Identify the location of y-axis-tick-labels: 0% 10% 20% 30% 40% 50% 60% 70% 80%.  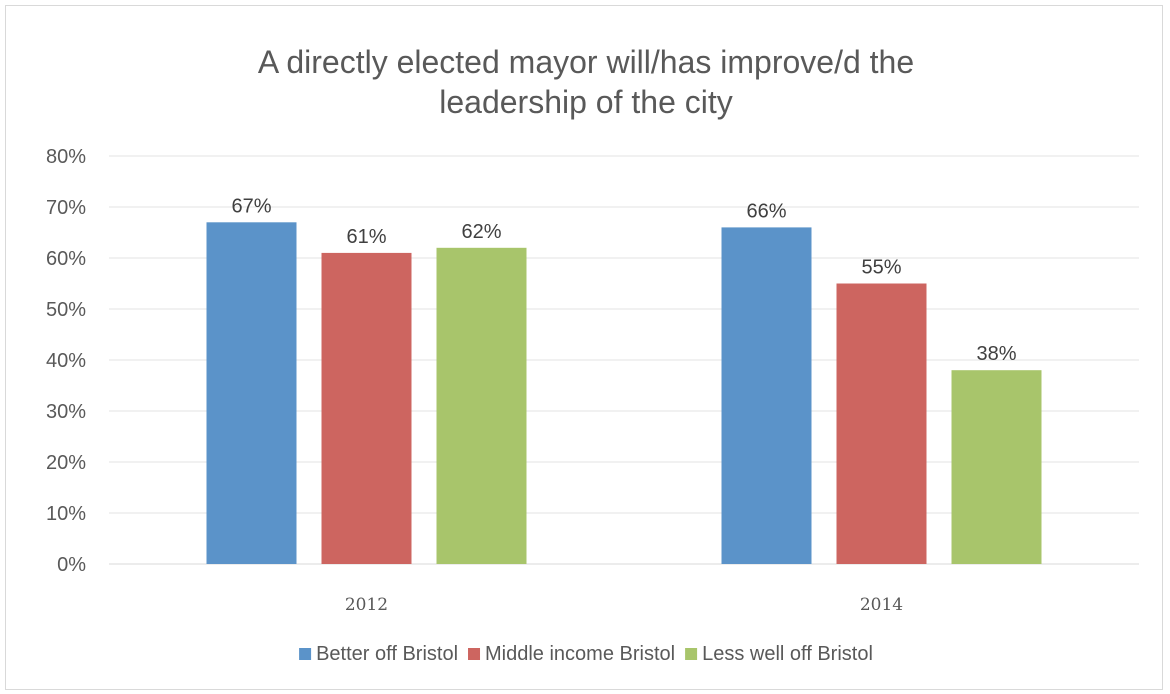
(66, 361).